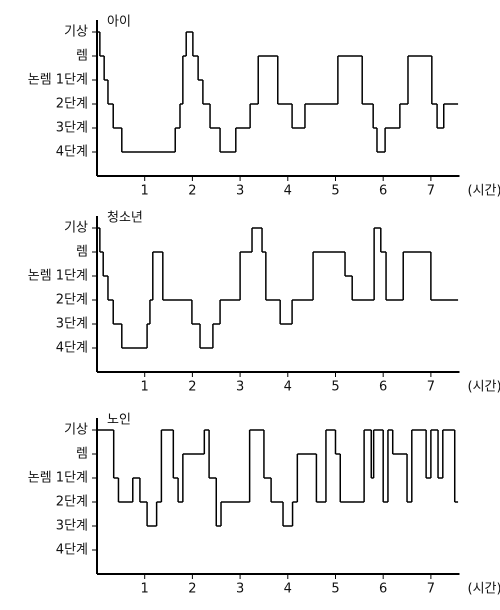  I want to click on chart-title: 노인, so click(119, 420).